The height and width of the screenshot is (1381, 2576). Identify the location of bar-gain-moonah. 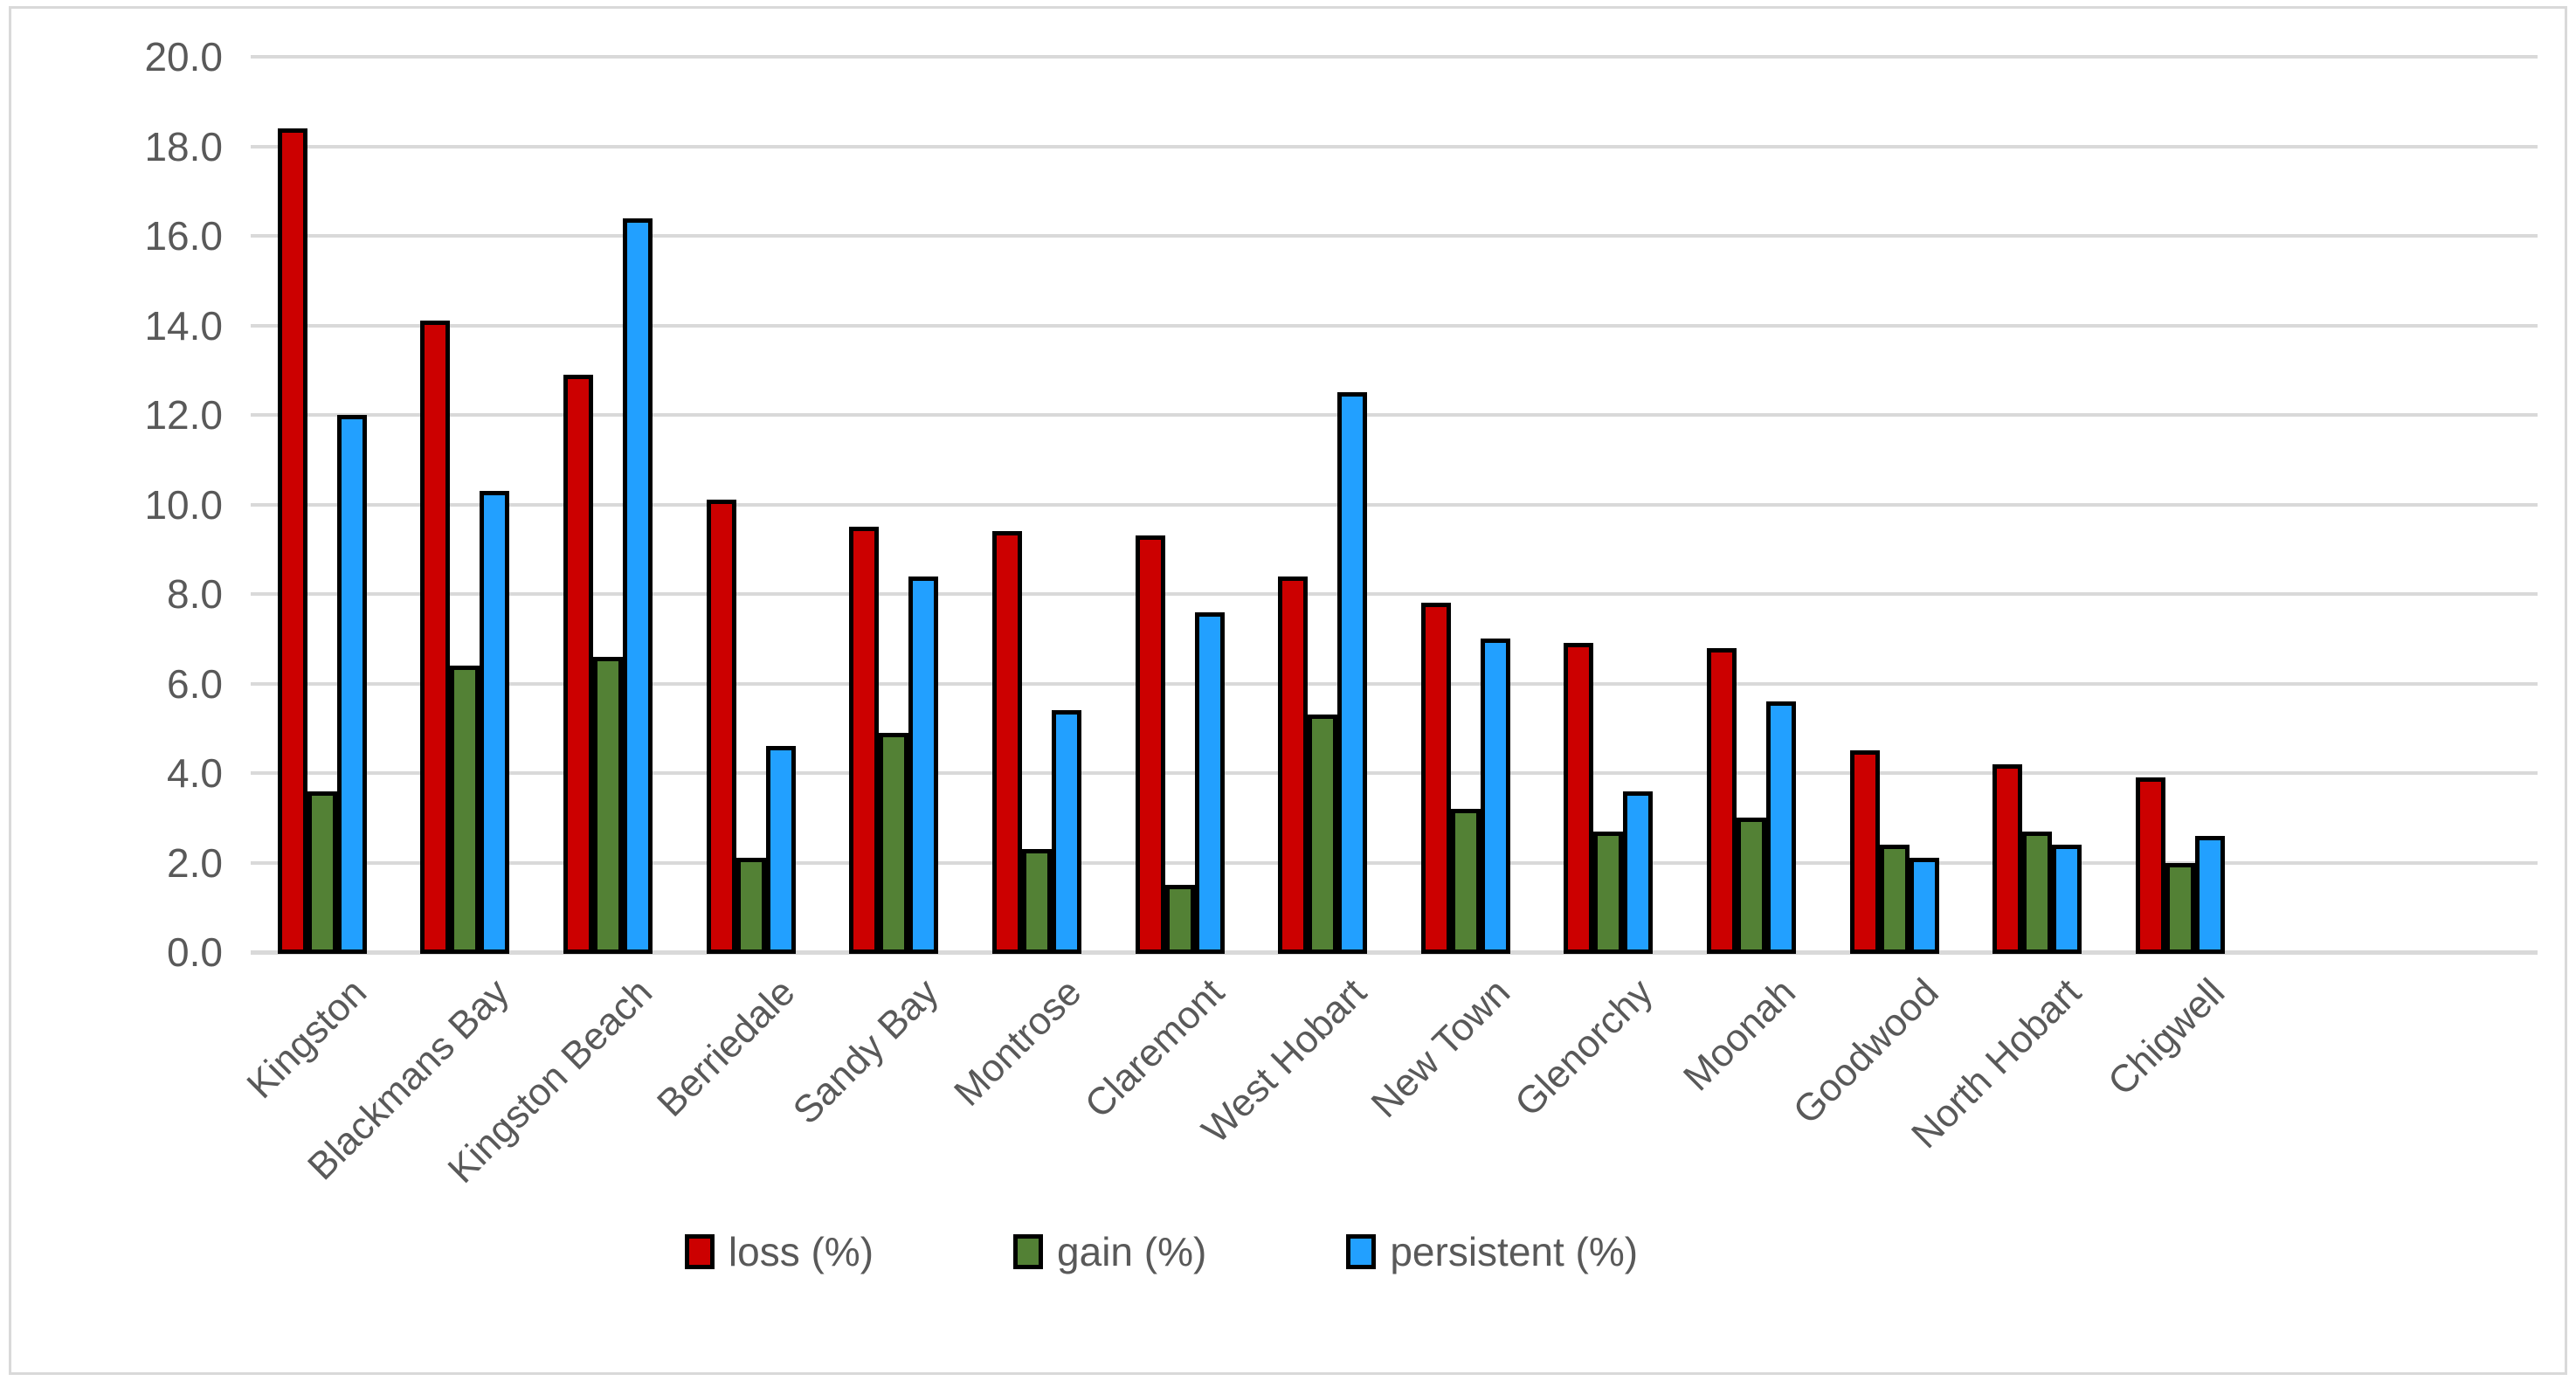
(1752, 886).